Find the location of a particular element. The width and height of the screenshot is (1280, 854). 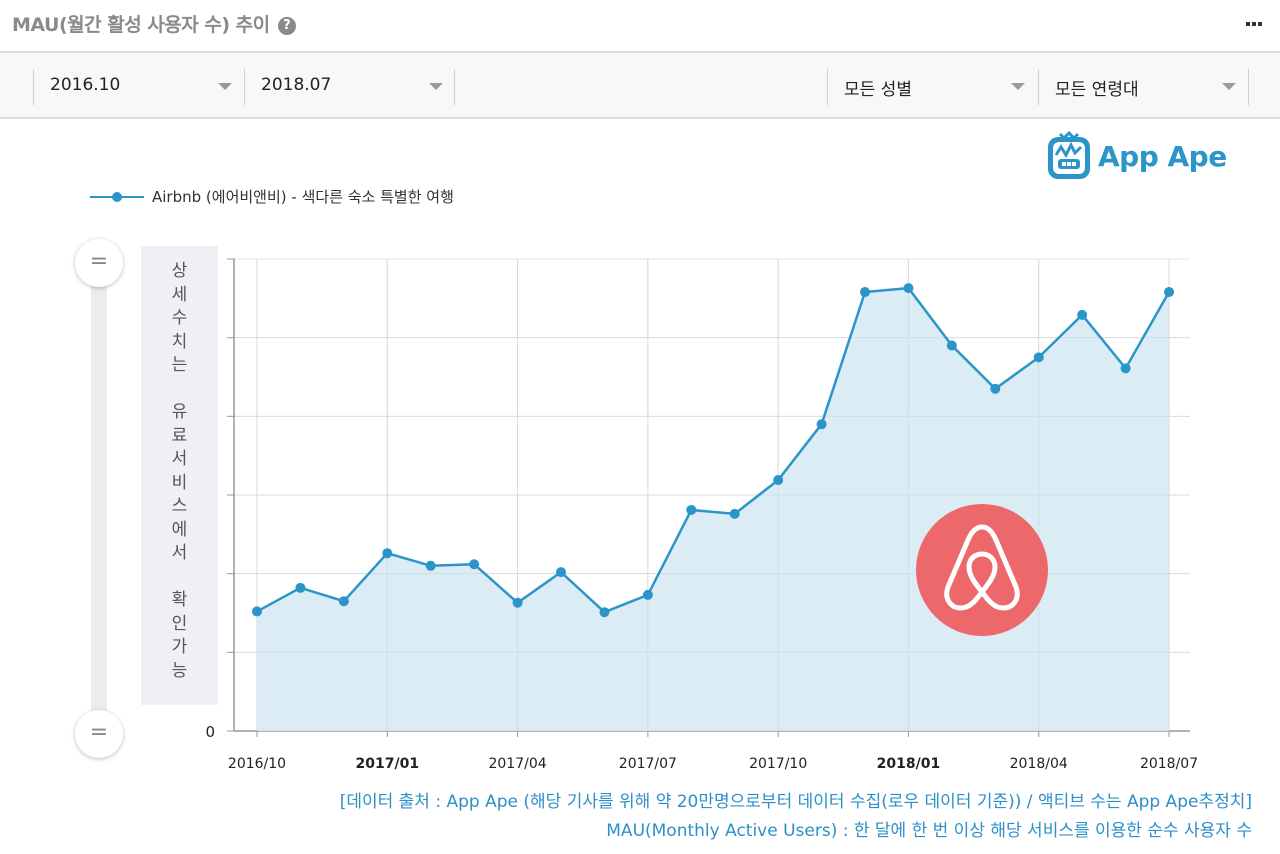

paid-note-char: 인 is located at coordinates (179, 623).